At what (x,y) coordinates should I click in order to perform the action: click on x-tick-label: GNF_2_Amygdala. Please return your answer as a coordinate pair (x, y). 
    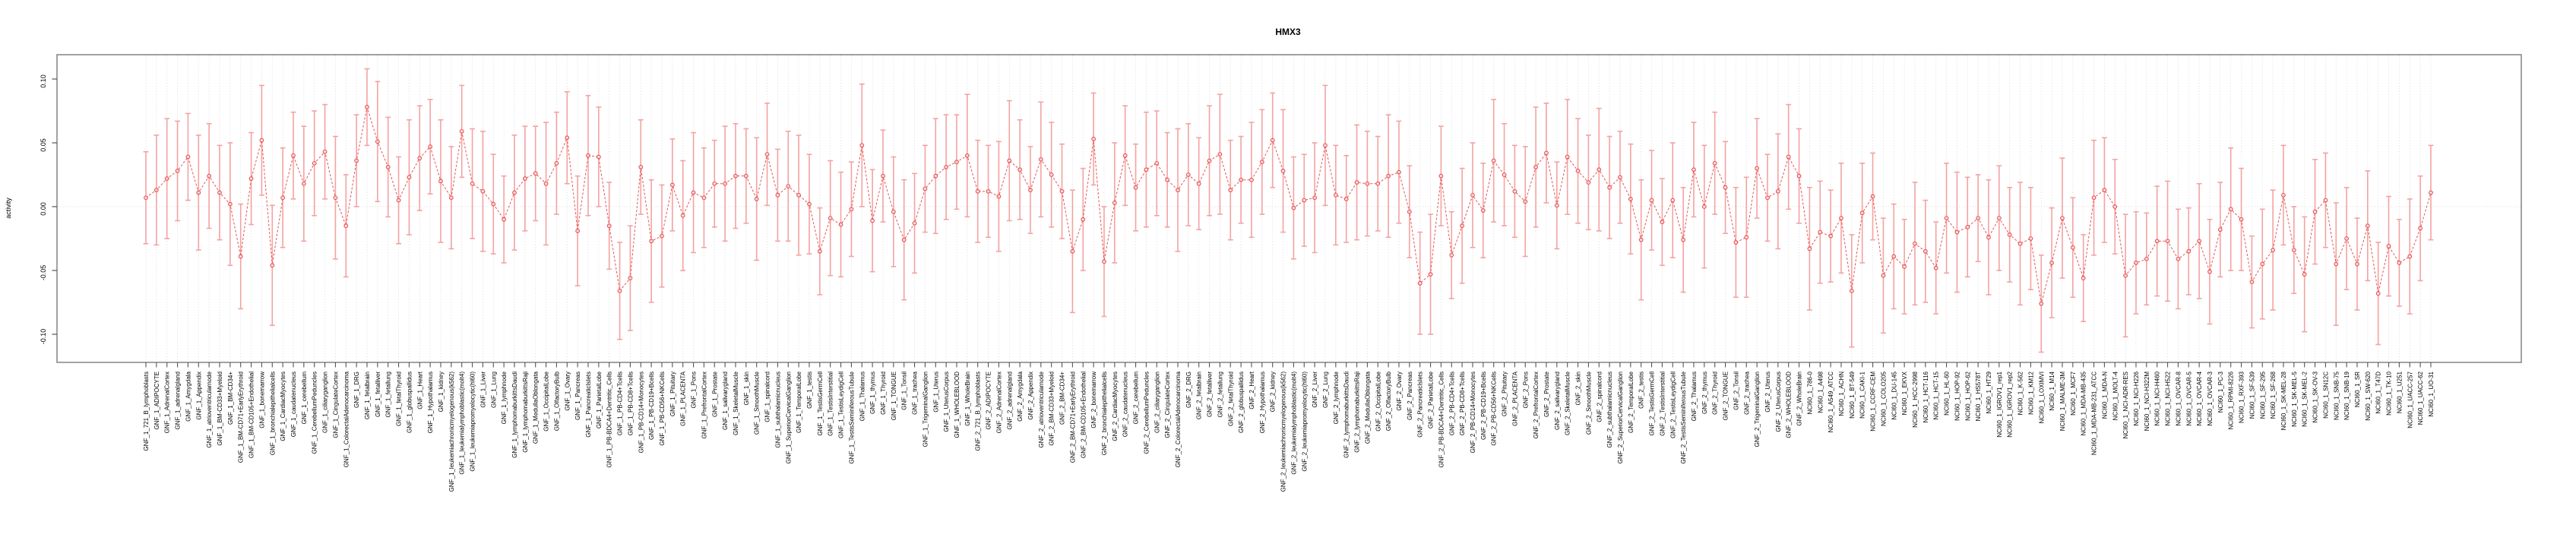
    Looking at the image, I should click on (1021, 396).